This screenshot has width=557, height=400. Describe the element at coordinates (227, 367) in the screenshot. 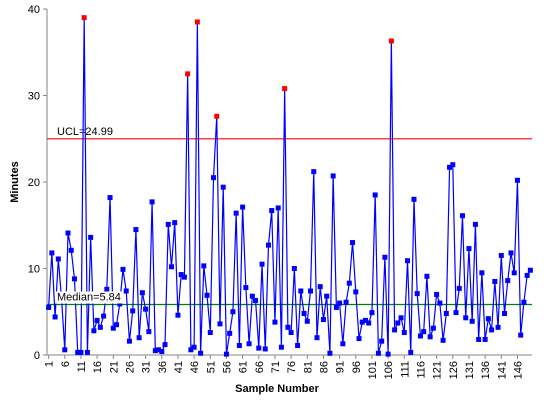

I see `x-tick-label: 56` at that location.